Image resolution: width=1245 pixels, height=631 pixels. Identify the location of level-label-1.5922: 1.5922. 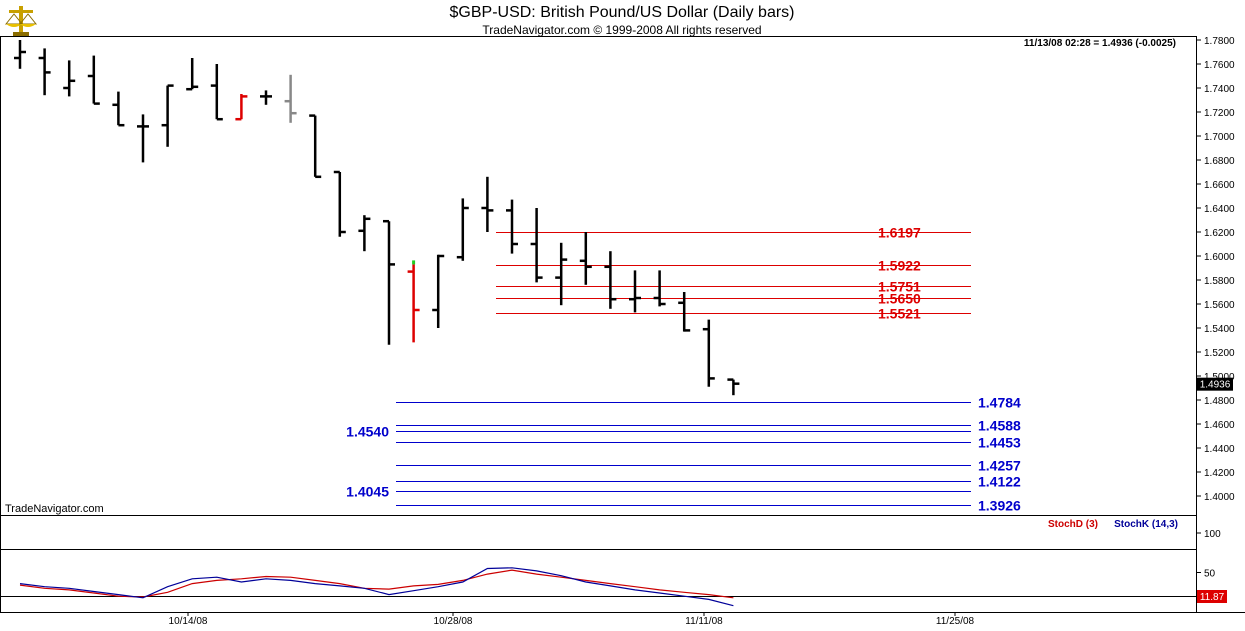
(899, 266).